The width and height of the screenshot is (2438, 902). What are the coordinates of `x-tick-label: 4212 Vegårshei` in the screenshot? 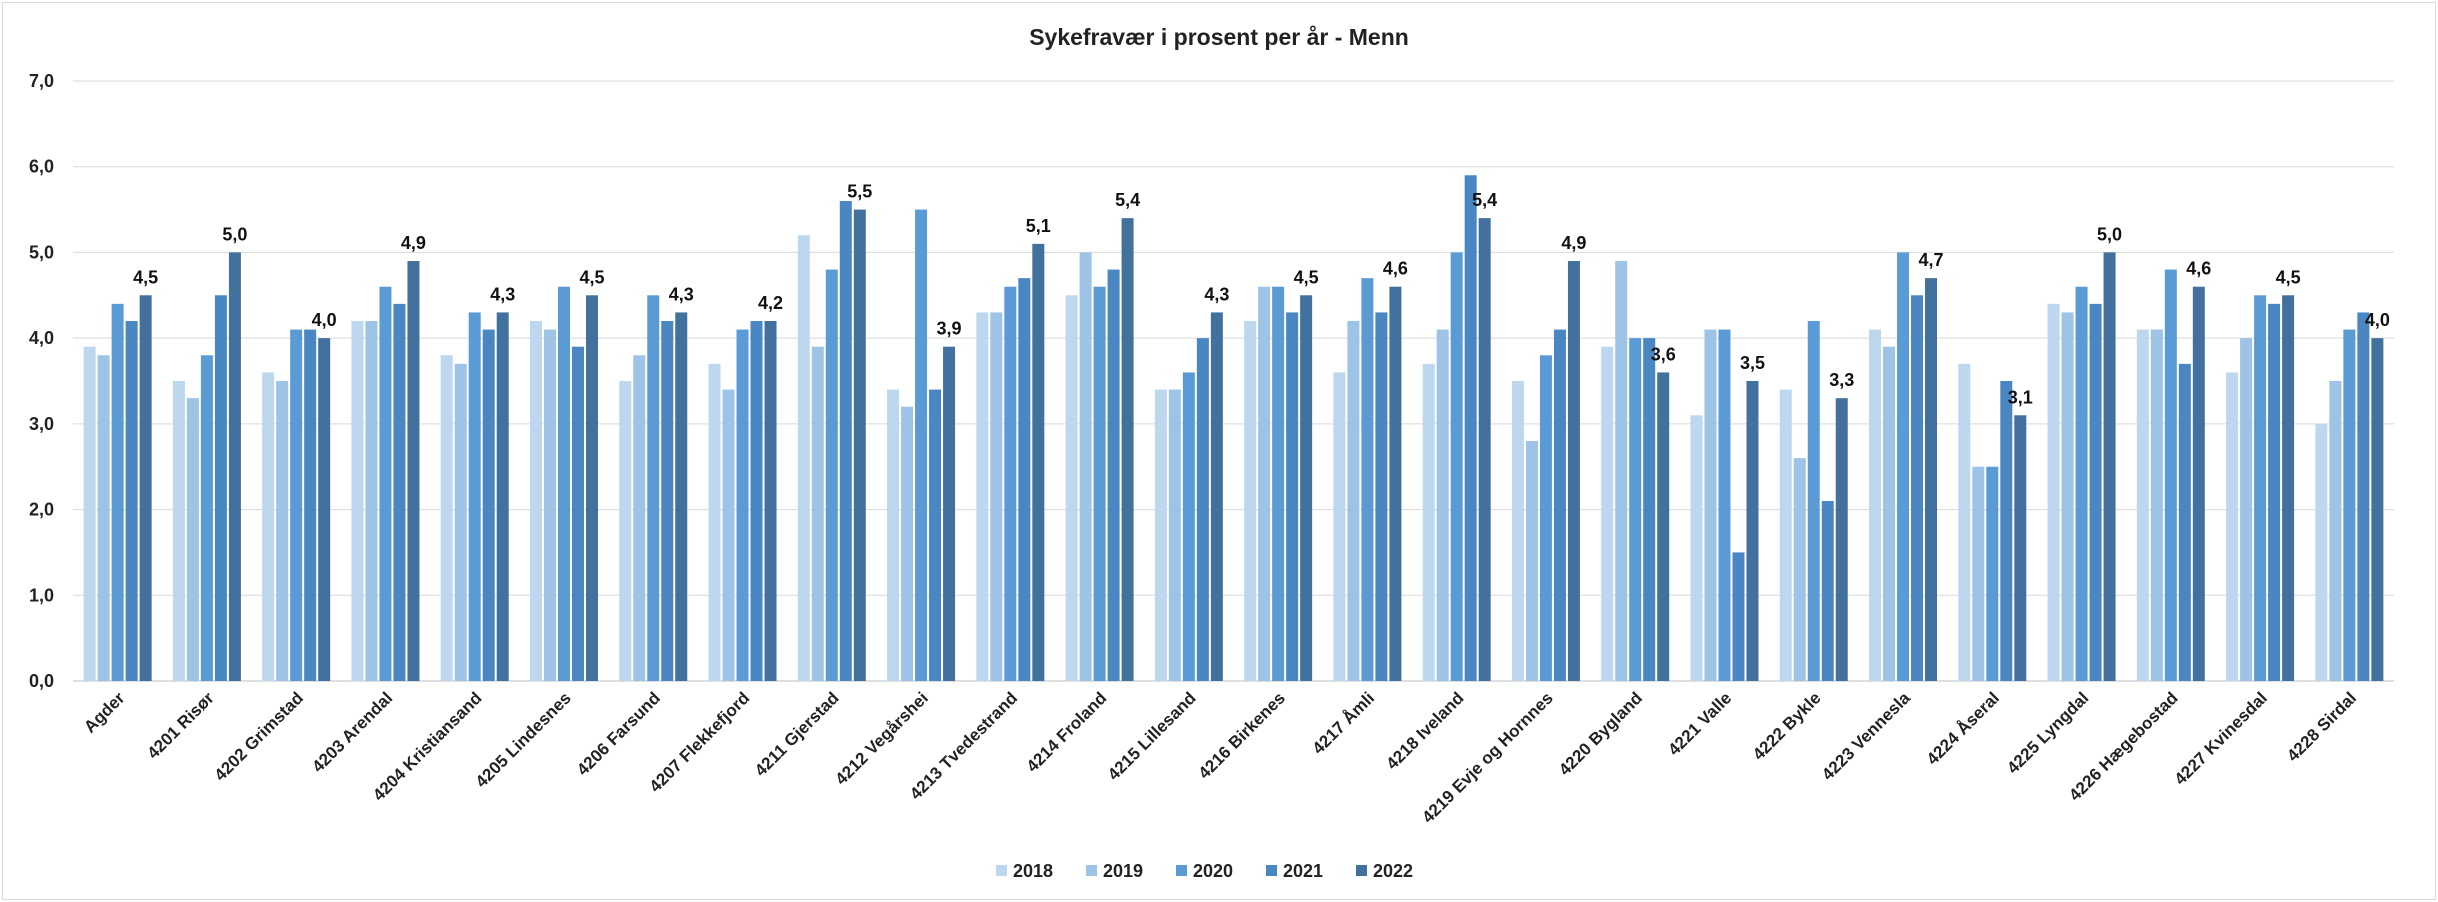 It's located at (882, 738).